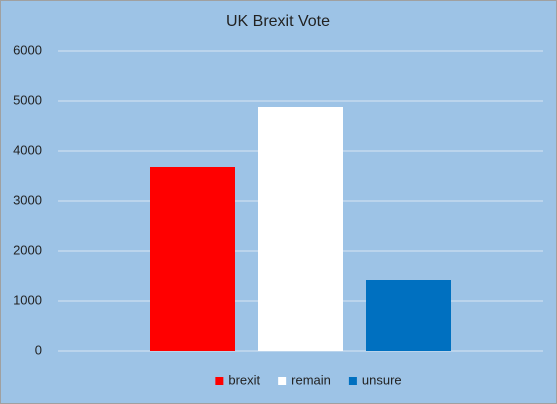 The width and height of the screenshot is (557, 404). Describe the element at coordinates (244, 379) in the screenshot. I see `legend-label: brexit` at that location.